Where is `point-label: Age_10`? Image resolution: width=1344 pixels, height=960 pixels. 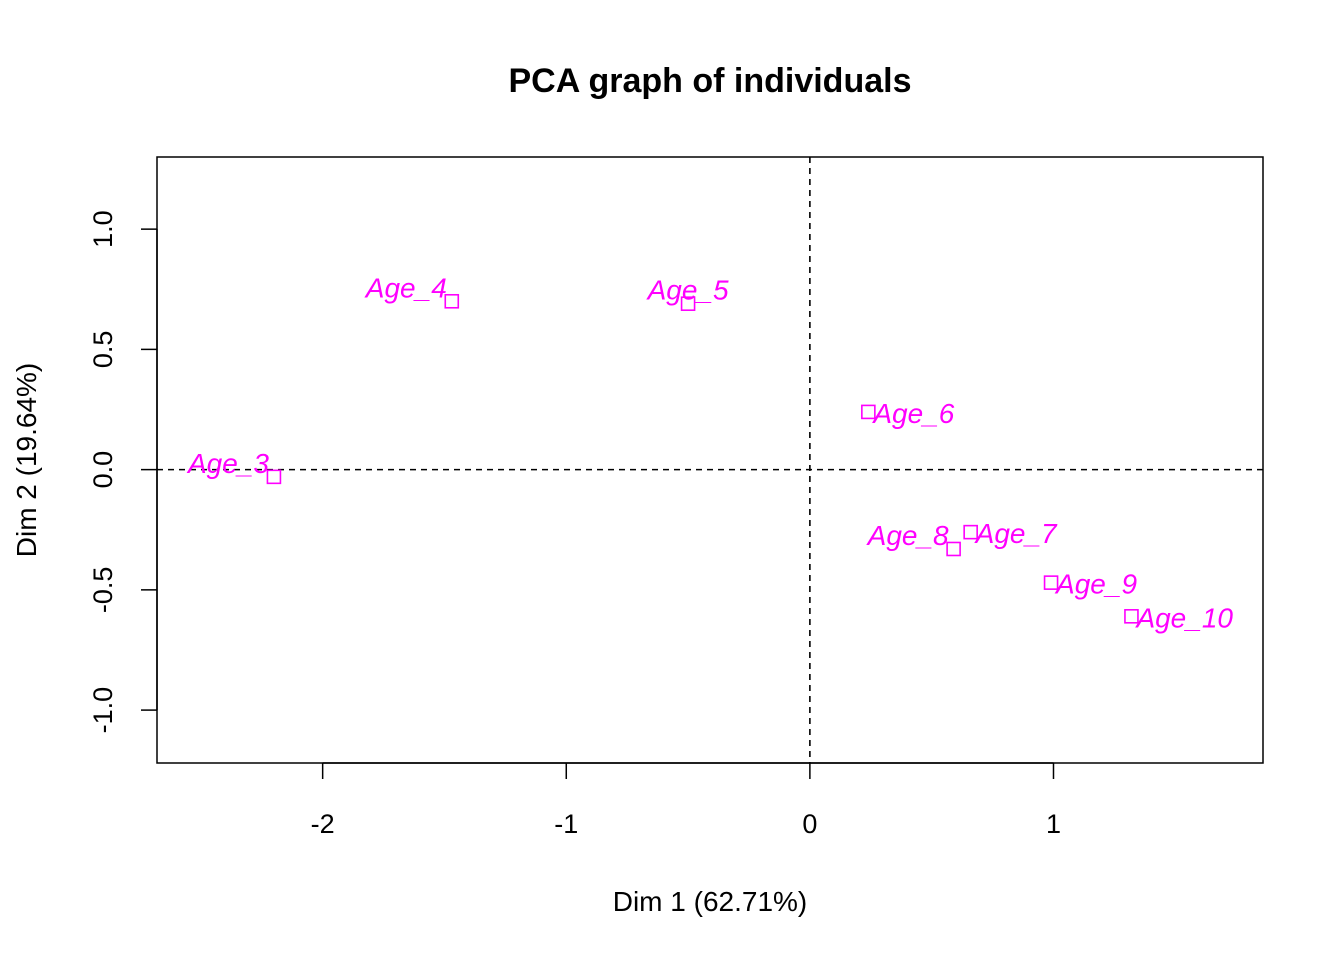
point-label: Age_10 is located at coordinates (1183, 617).